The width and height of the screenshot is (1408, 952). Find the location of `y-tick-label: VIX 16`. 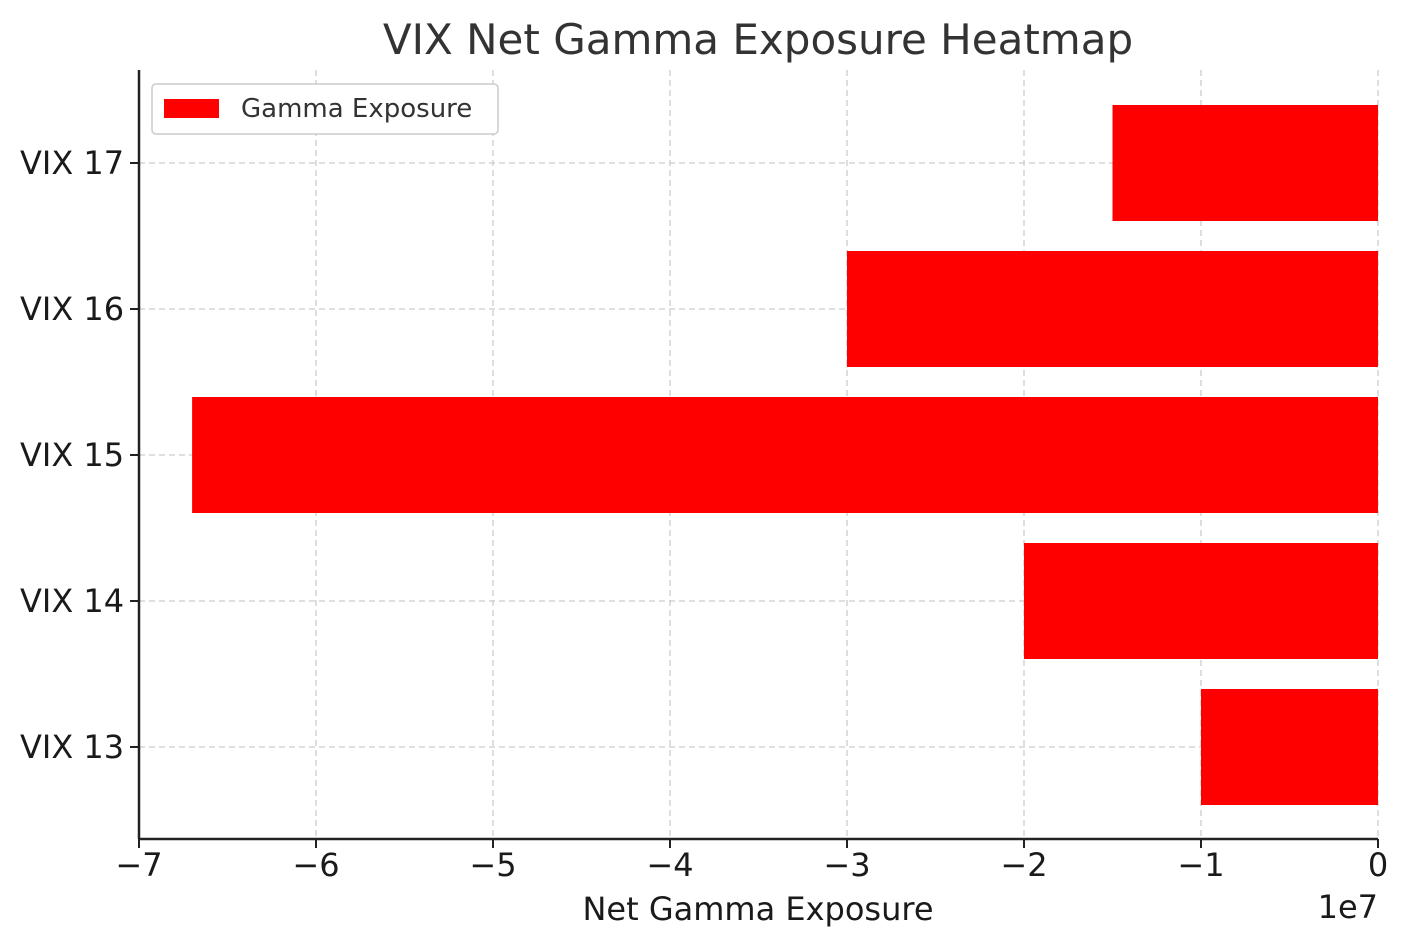

y-tick-label: VIX 16 is located at coordinates (72, 309).